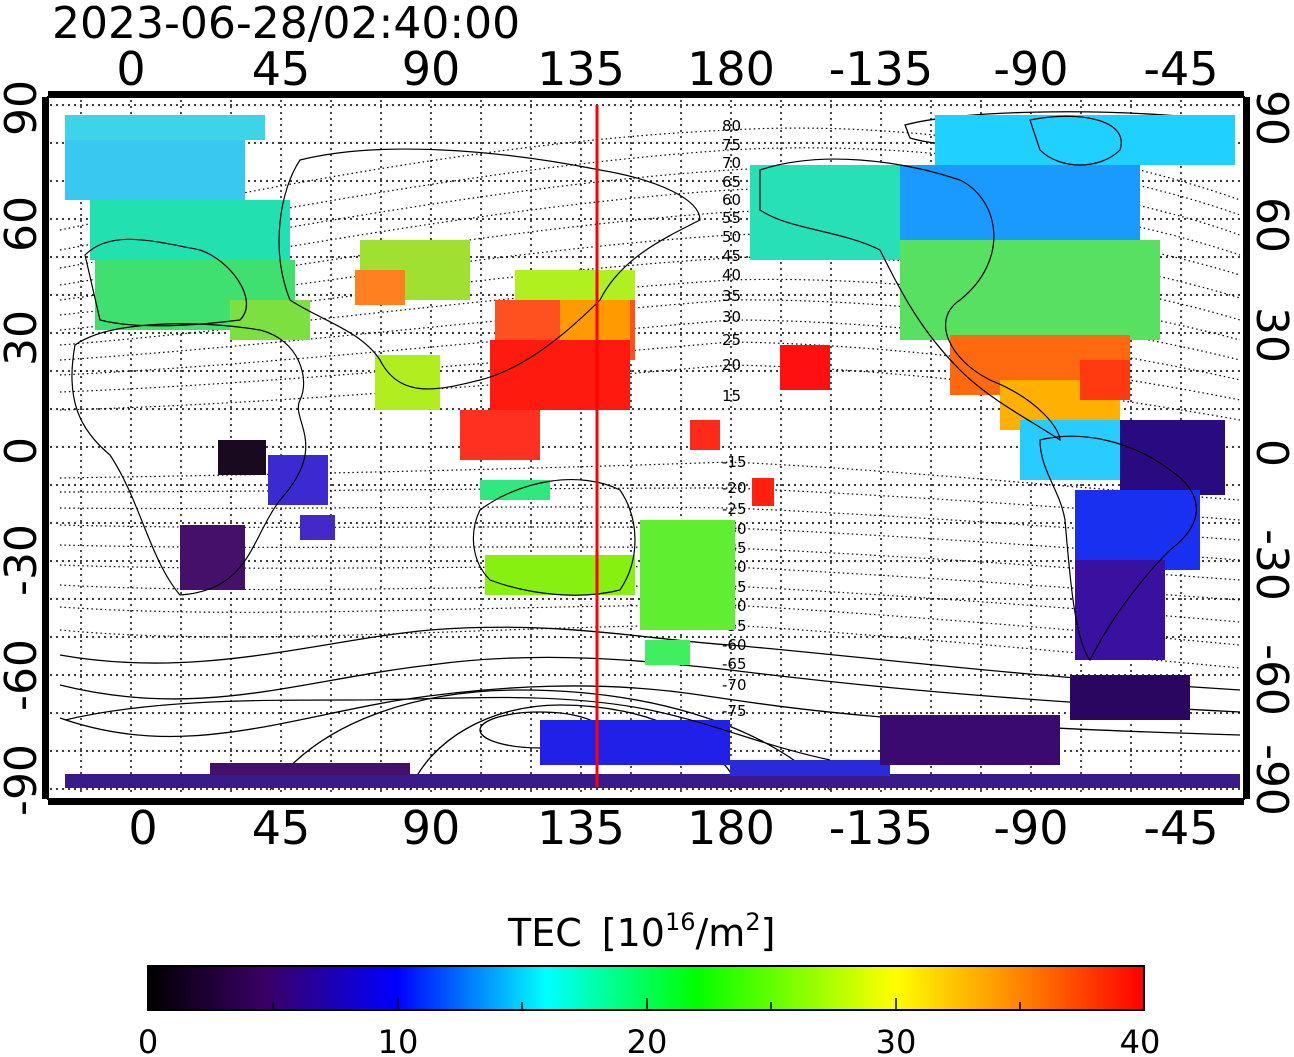  Describe the element at coordinates (317, 527) in the screenshot. I see `tec-patch-madagascar` at that location.